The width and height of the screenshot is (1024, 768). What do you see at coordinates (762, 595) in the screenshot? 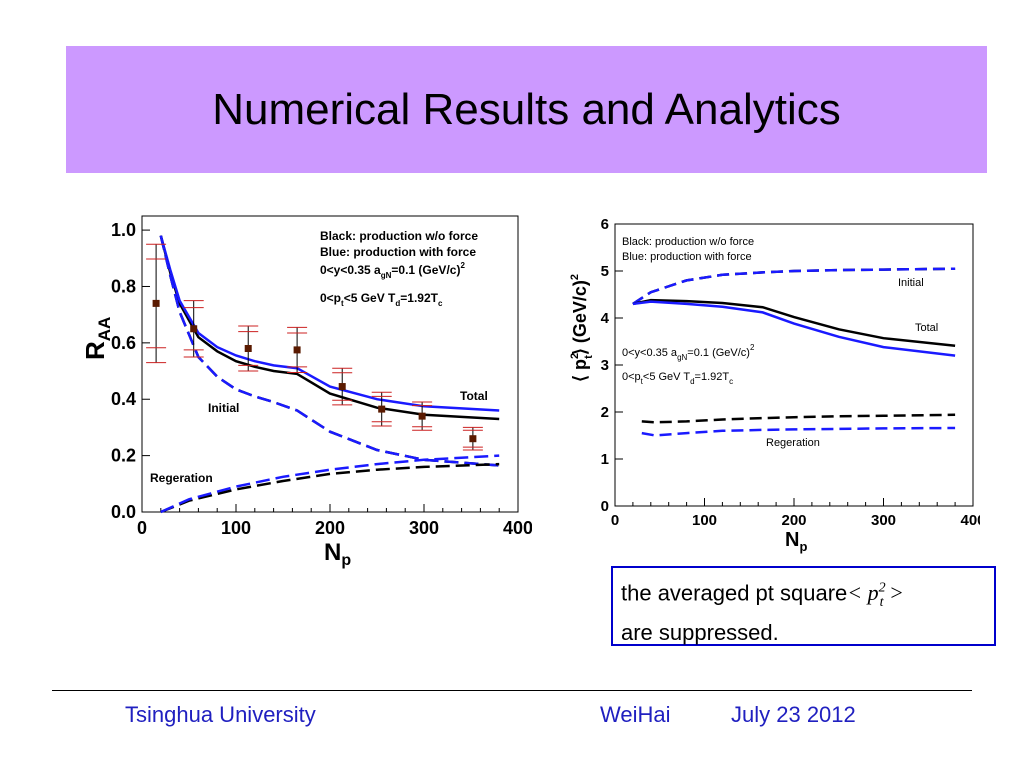
I see `note-line1: the averaged pt square< p2t >` at bounding box center [762, 595].